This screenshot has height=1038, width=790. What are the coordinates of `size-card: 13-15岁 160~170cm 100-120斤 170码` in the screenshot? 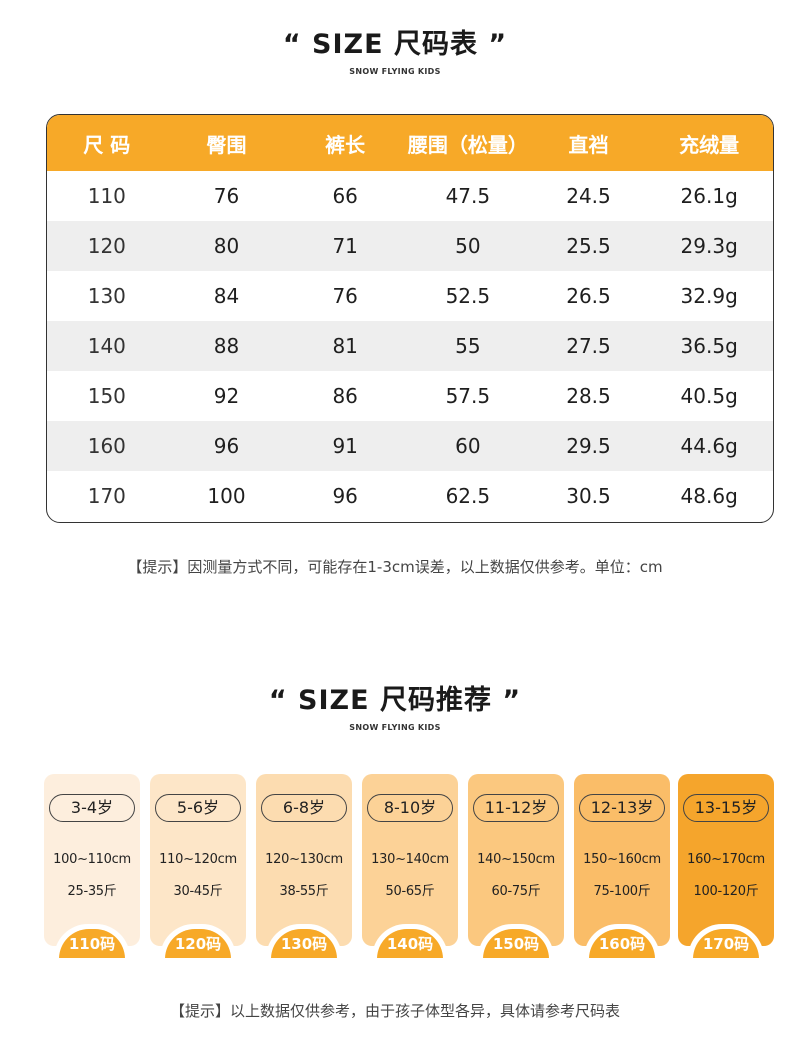 It's located at (726, 866).